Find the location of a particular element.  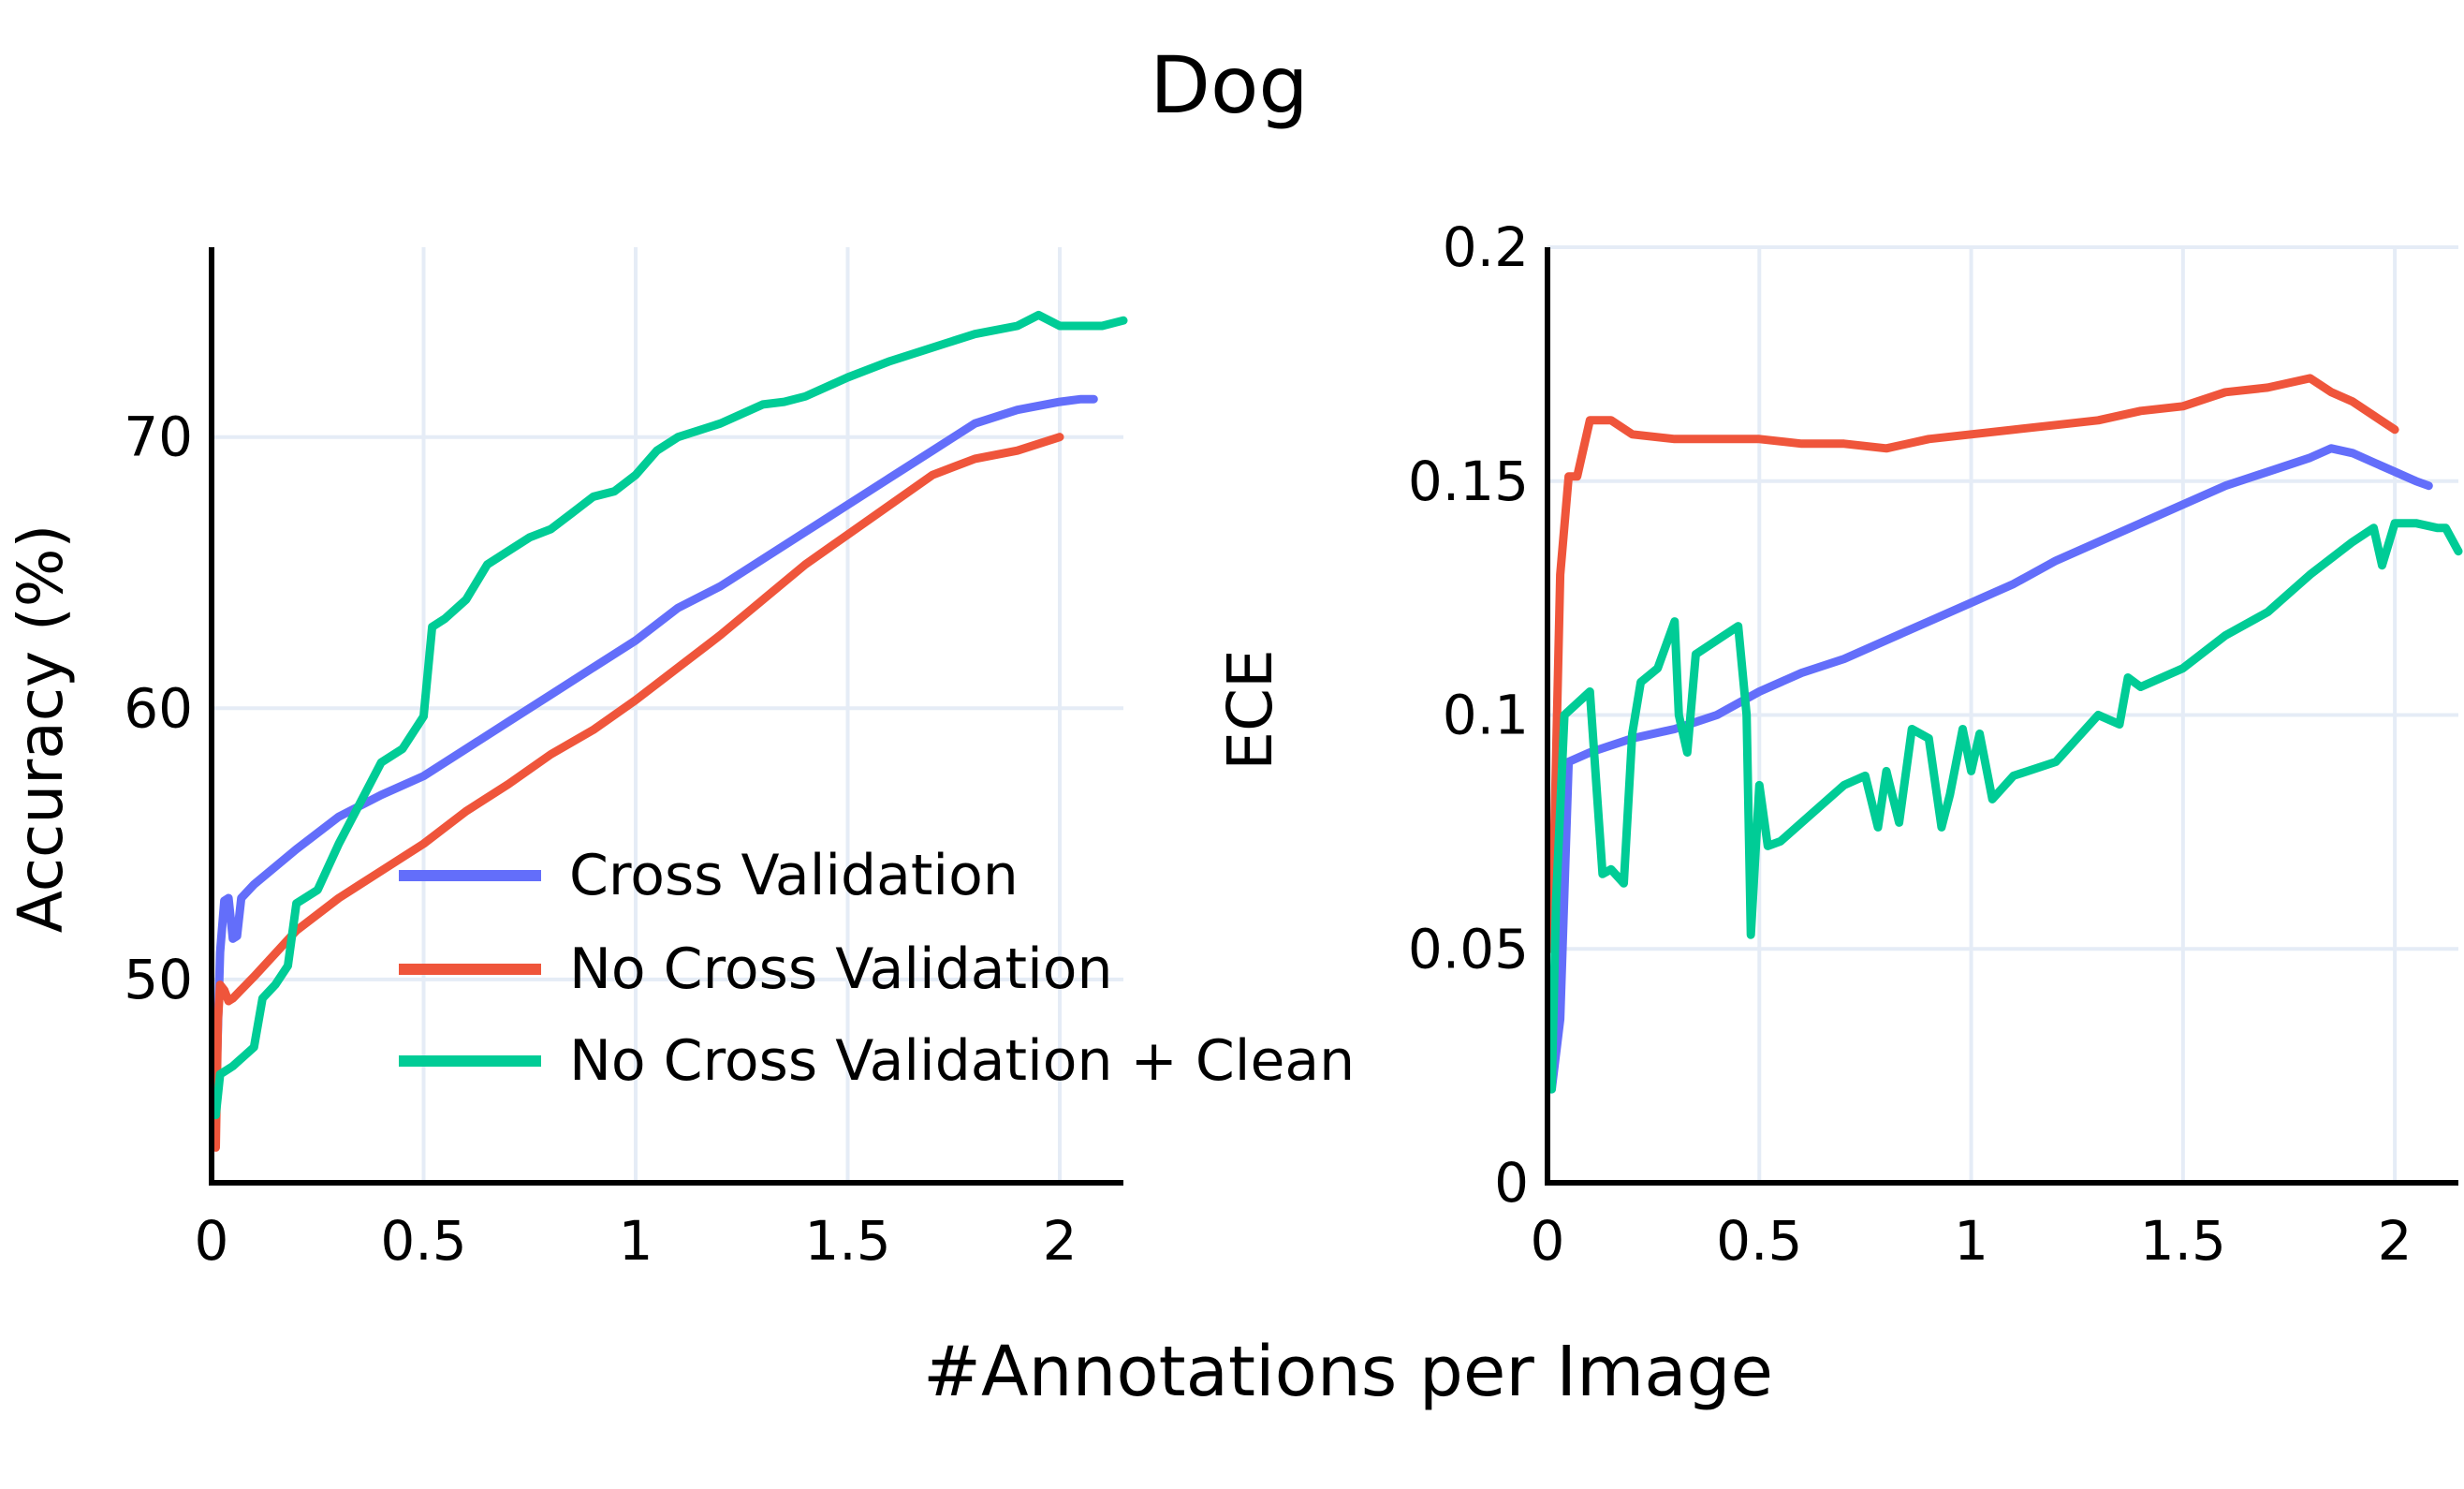

ece-x-tick-labels: 0 0.5 1 1.5 2 is located at coordinates (1972, 1241).